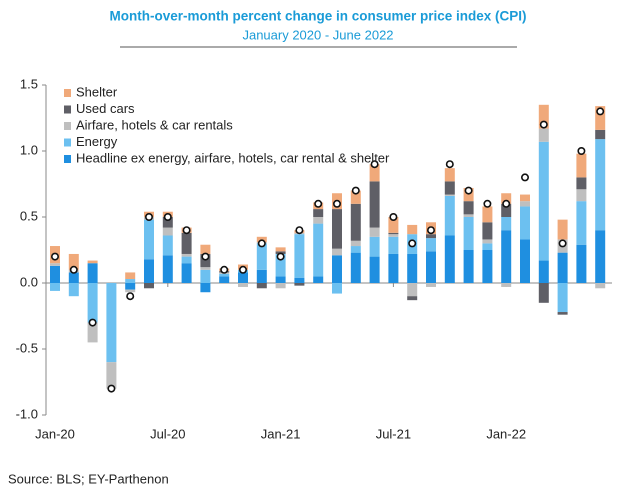 This screenshot has height=495, width=630. Describe the element at coordinates (88, 478) in the screenshot. I see `source-note: Source: BLS; EY-Parthenon` at that location.